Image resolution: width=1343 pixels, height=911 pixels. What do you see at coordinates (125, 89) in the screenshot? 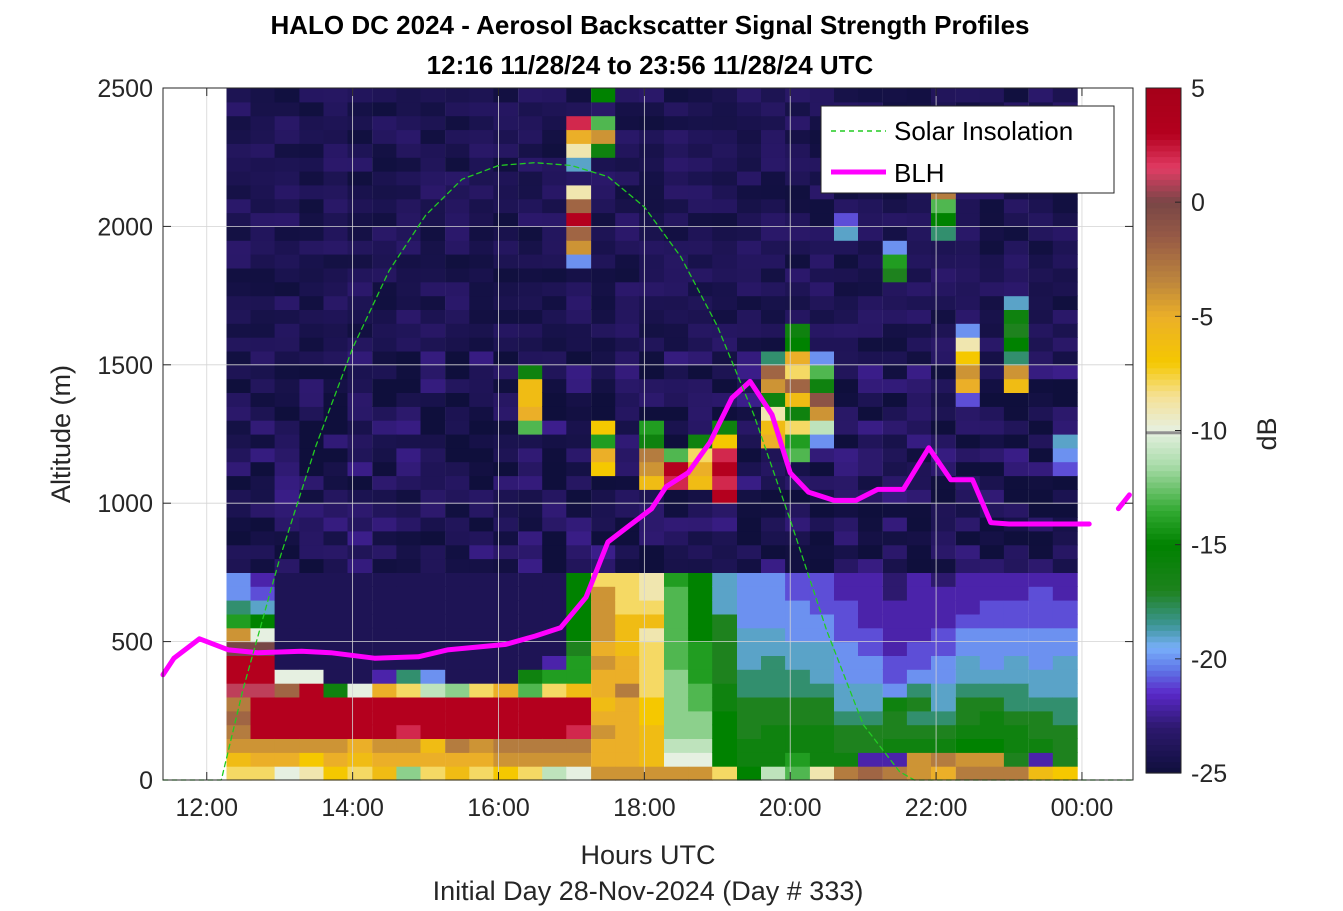
I see `y-tick-label: 2500` at bounding box center [125, 89].